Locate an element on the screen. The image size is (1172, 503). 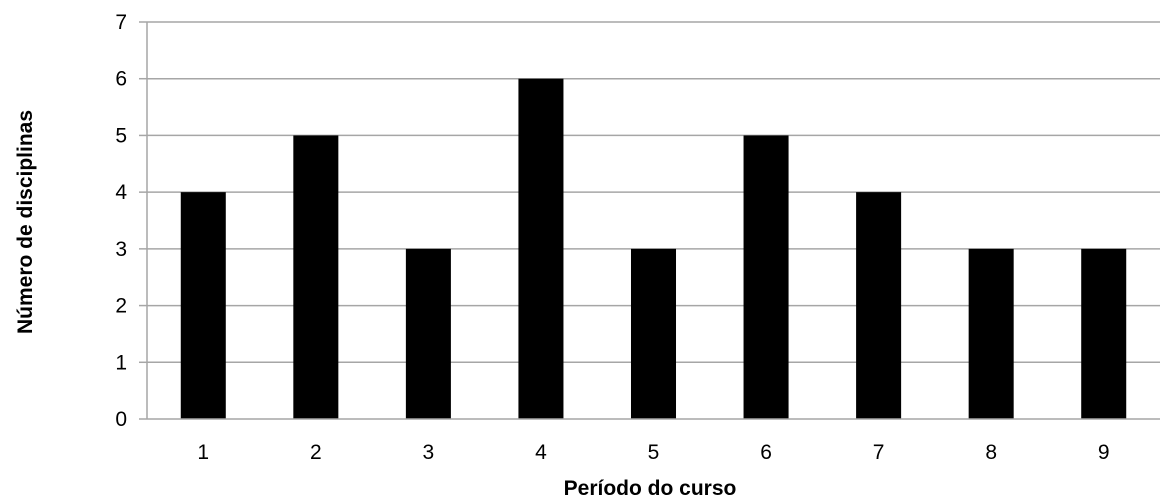
y-axis-title: Número de disciplinas is located at coordinates (25, 222).